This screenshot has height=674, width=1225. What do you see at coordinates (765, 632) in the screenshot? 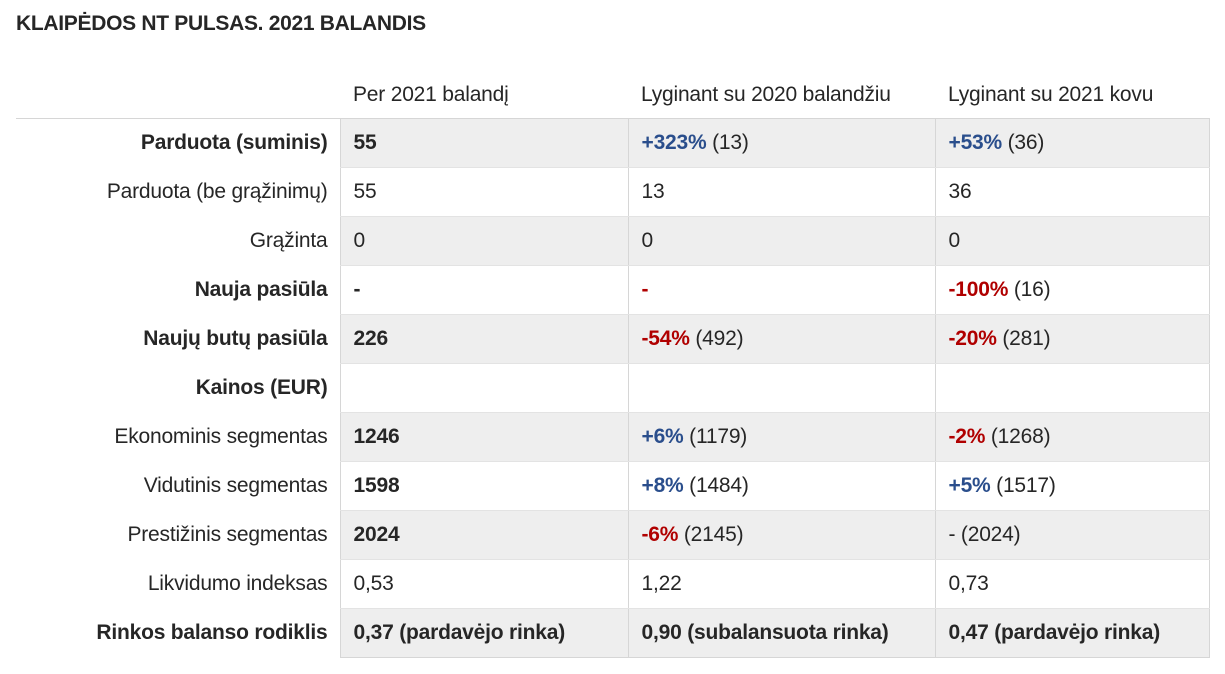
I see `cell-value: 0,90 (subalansuota rinka)` at bounding box center [765, 632].